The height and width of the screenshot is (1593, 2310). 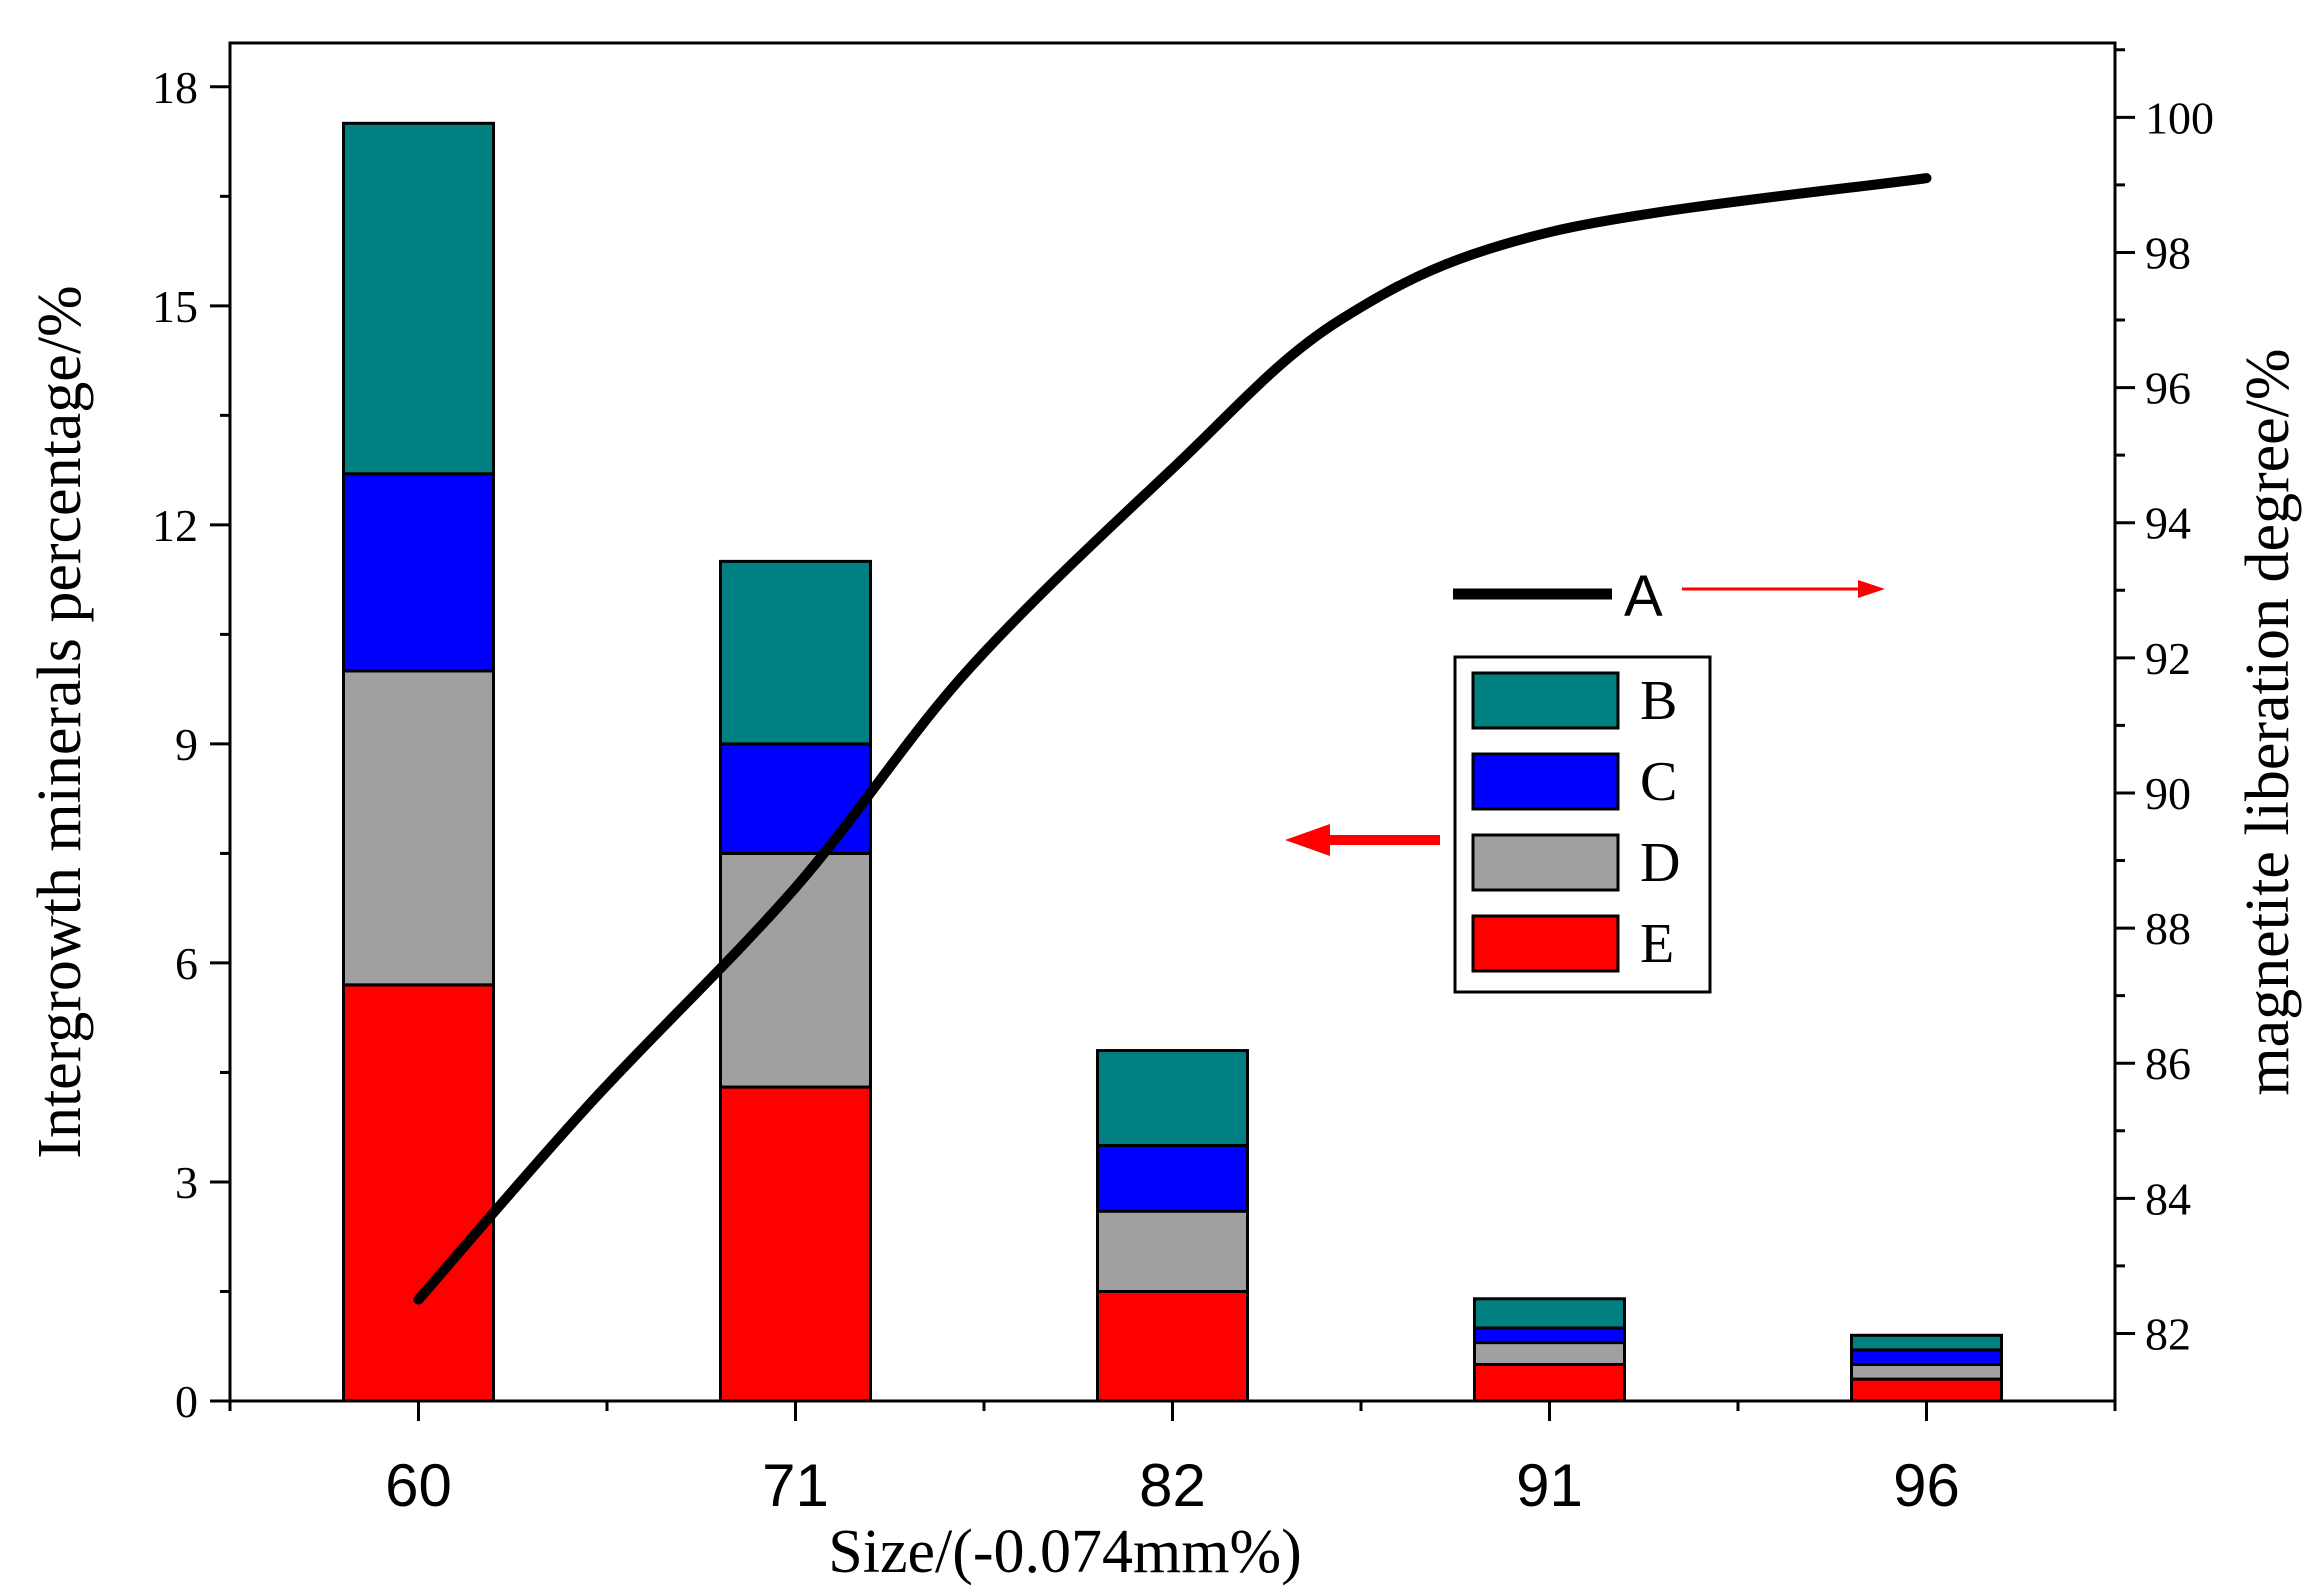 What do you see at coordinates (1669, 596) in the screenshot?
I see `legend-line-entry: A` at bounding box center [1669, 596].